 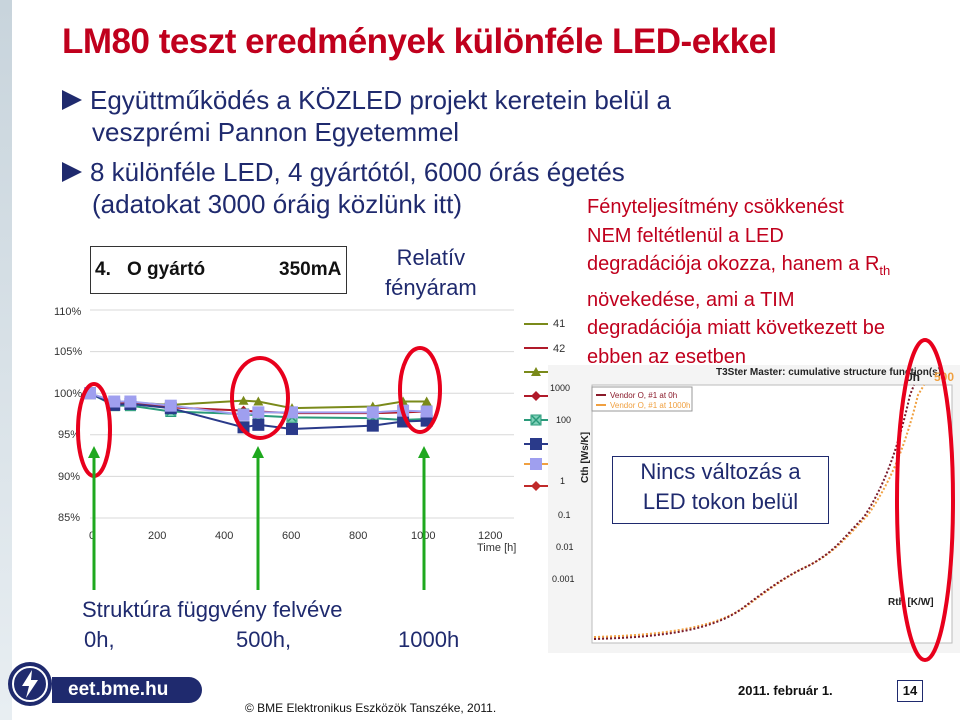 What do you see at coordinates (423, 536) in the screenshot?
I see `x-tick-label: 1000` at bounding box center [423, 536].